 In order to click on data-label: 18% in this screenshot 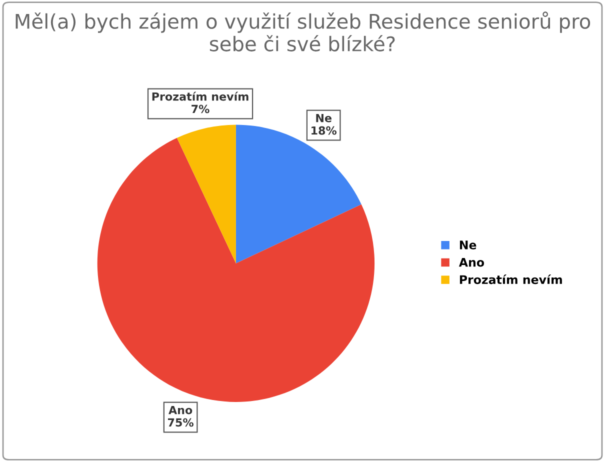, I will do `click(324, 130)`.